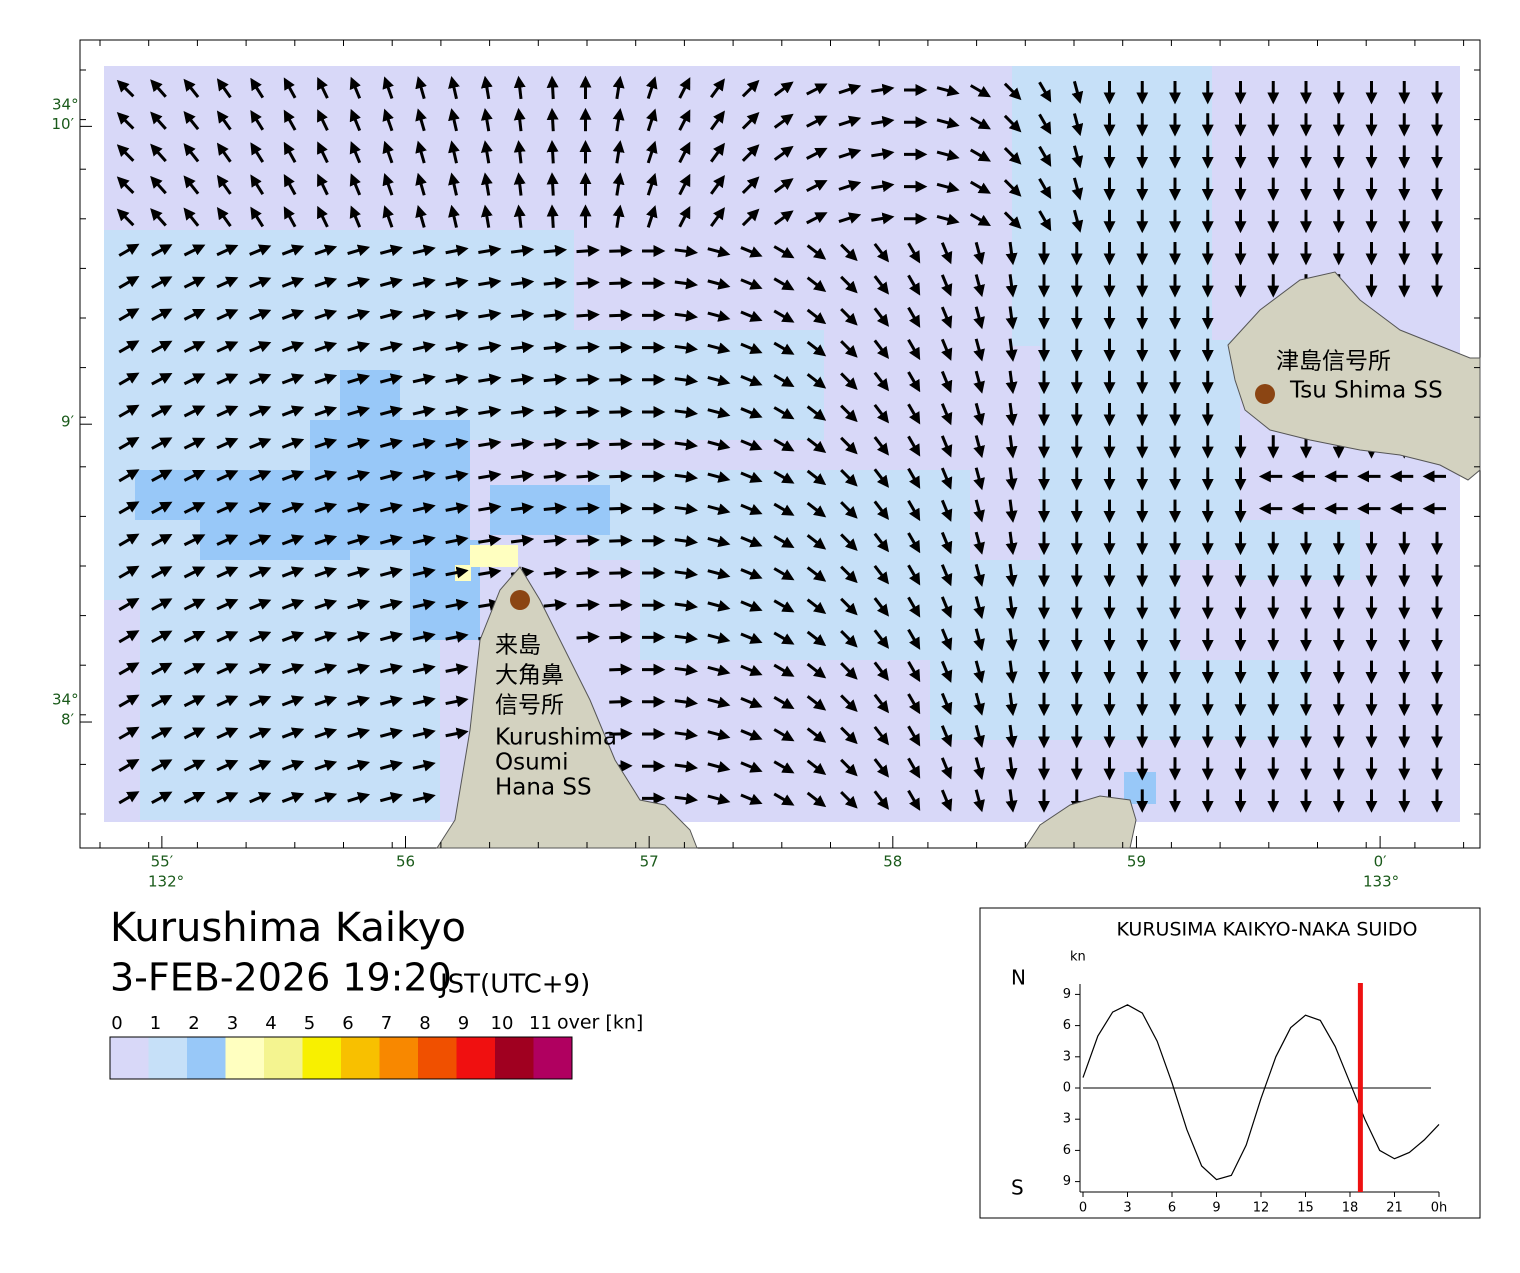  I want to click on tide-curve, so click(1261, 1092).